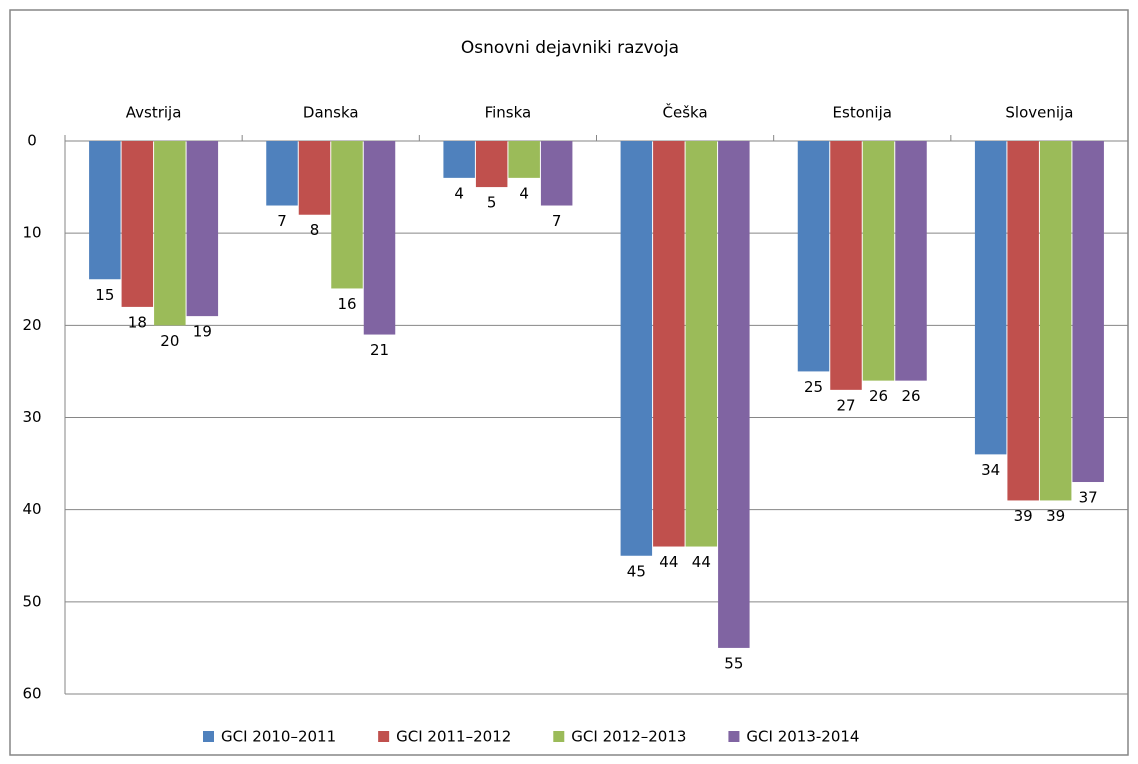 The image size is (1138, 764). I want to click on data-label: 27, so click(845, 405).